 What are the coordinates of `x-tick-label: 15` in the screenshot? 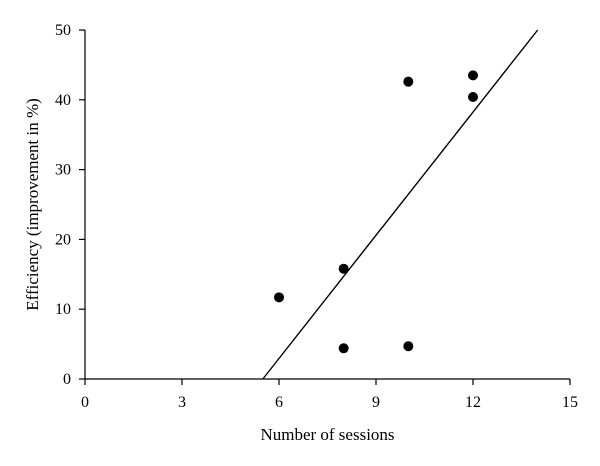 It's located at (570, 402).